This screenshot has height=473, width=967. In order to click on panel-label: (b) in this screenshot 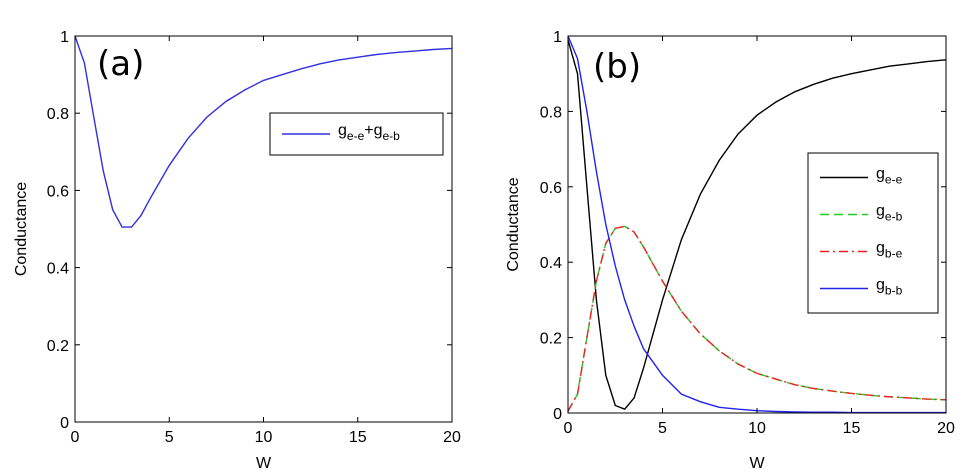, I will do `click(617, 67)`.